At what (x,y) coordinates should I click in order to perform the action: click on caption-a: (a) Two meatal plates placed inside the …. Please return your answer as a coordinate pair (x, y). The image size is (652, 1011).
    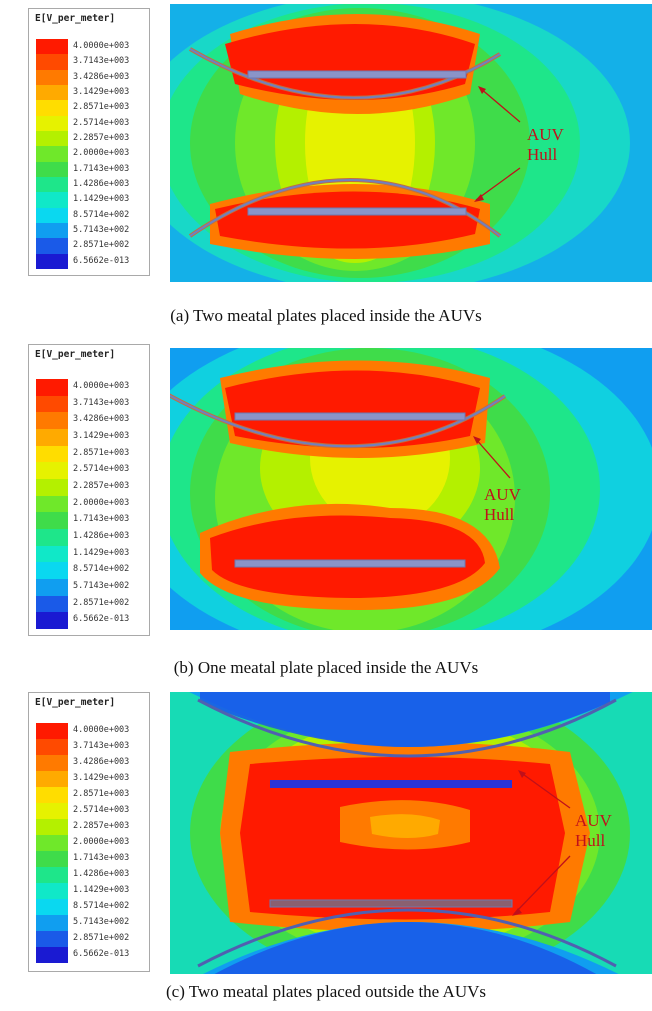
    Looking at the image, I should click on (326, 315).